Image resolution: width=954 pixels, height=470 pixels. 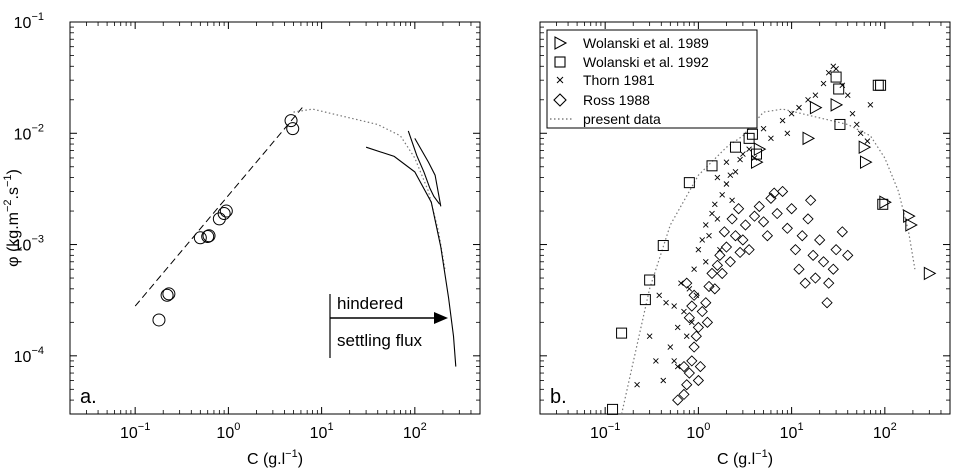 I want to click on x-tick-label: 10⁻¹, so click(x=605, y=431).